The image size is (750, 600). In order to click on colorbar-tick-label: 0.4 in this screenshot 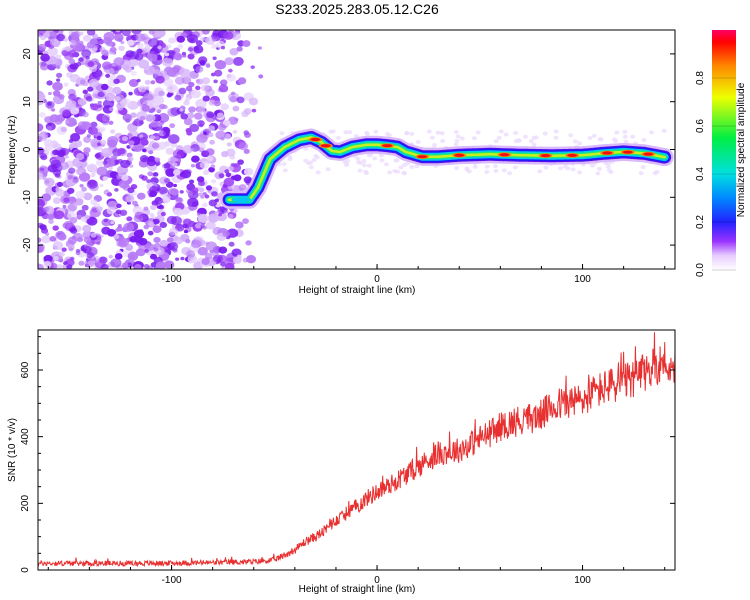, I will do `click(700, 174)`.